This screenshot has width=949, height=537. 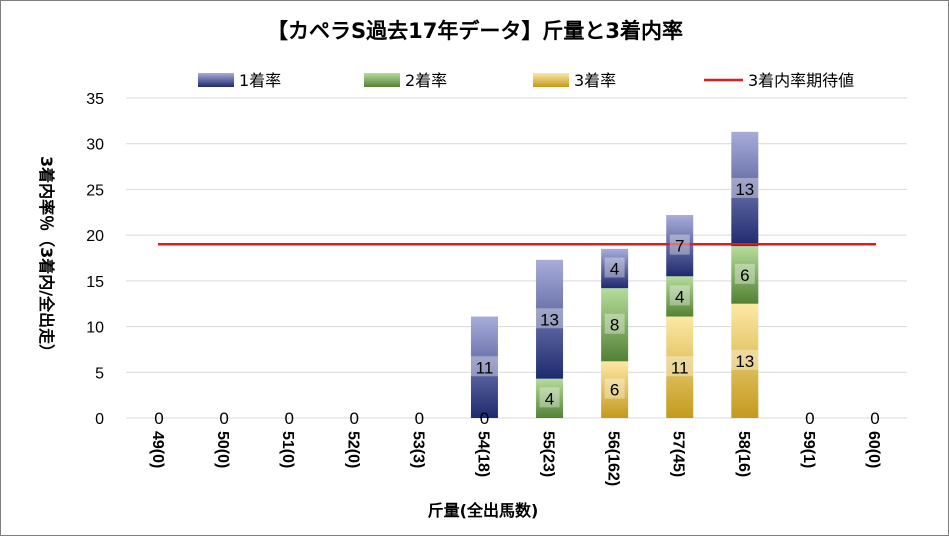 What do you see at coordinates (483, 510) in the screenshot?
I see `x-axis-title: 斤量(全出馬数)` at bounding box center [483, 510].